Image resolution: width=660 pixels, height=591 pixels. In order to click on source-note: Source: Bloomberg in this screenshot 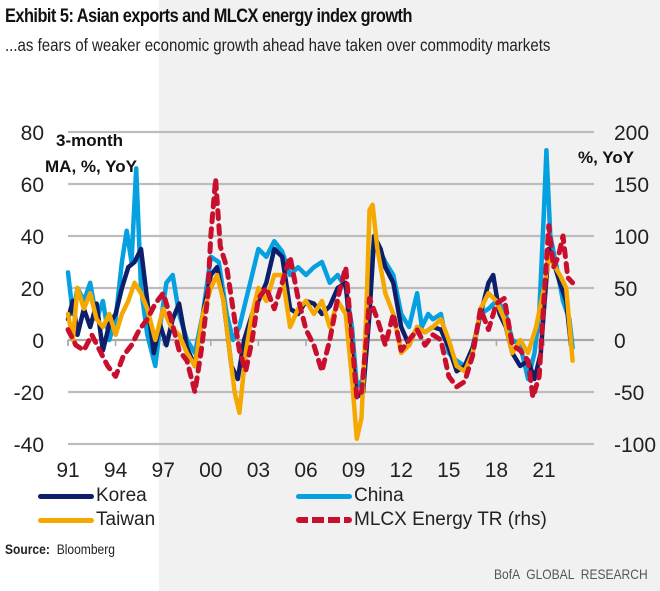, I will do `click(60, 549)`.